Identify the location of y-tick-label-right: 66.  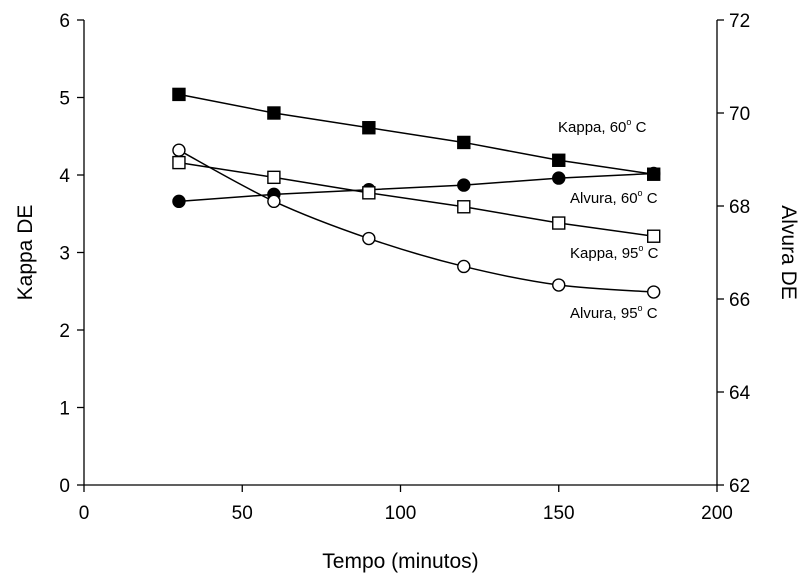
(739, 300).